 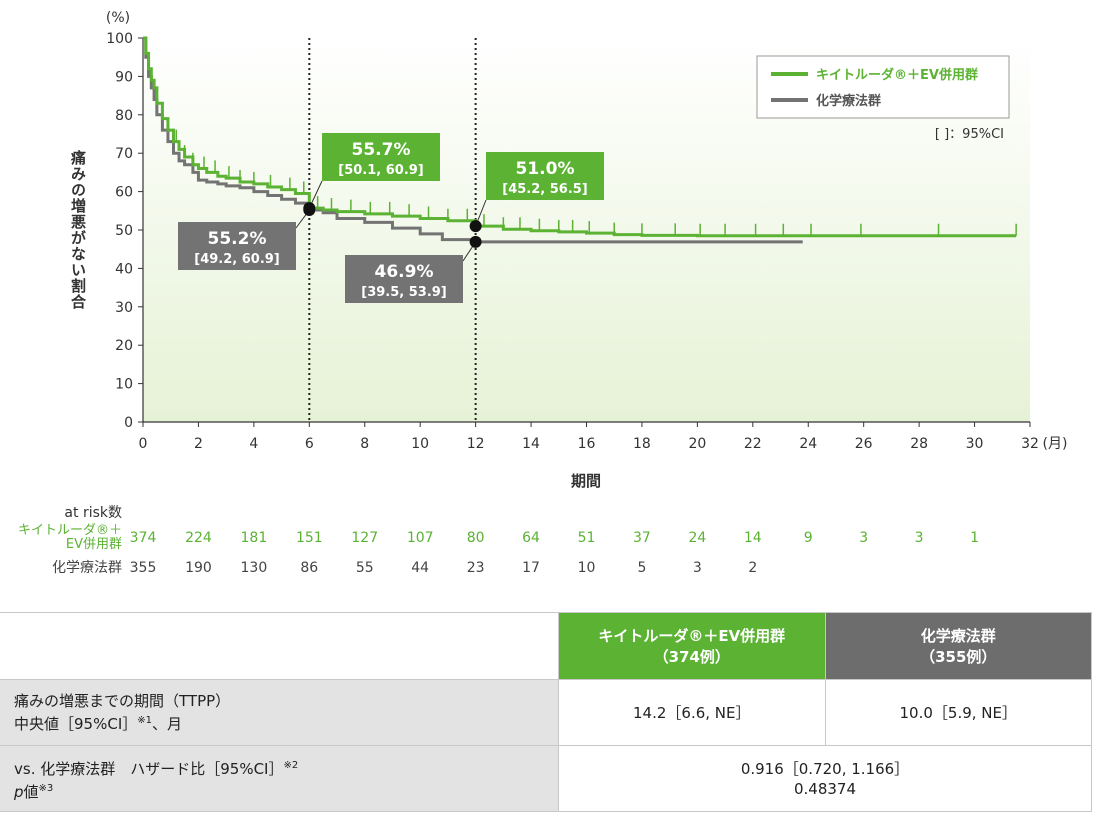 I want to click on risk-value: 107, so click(x=420, y=538).